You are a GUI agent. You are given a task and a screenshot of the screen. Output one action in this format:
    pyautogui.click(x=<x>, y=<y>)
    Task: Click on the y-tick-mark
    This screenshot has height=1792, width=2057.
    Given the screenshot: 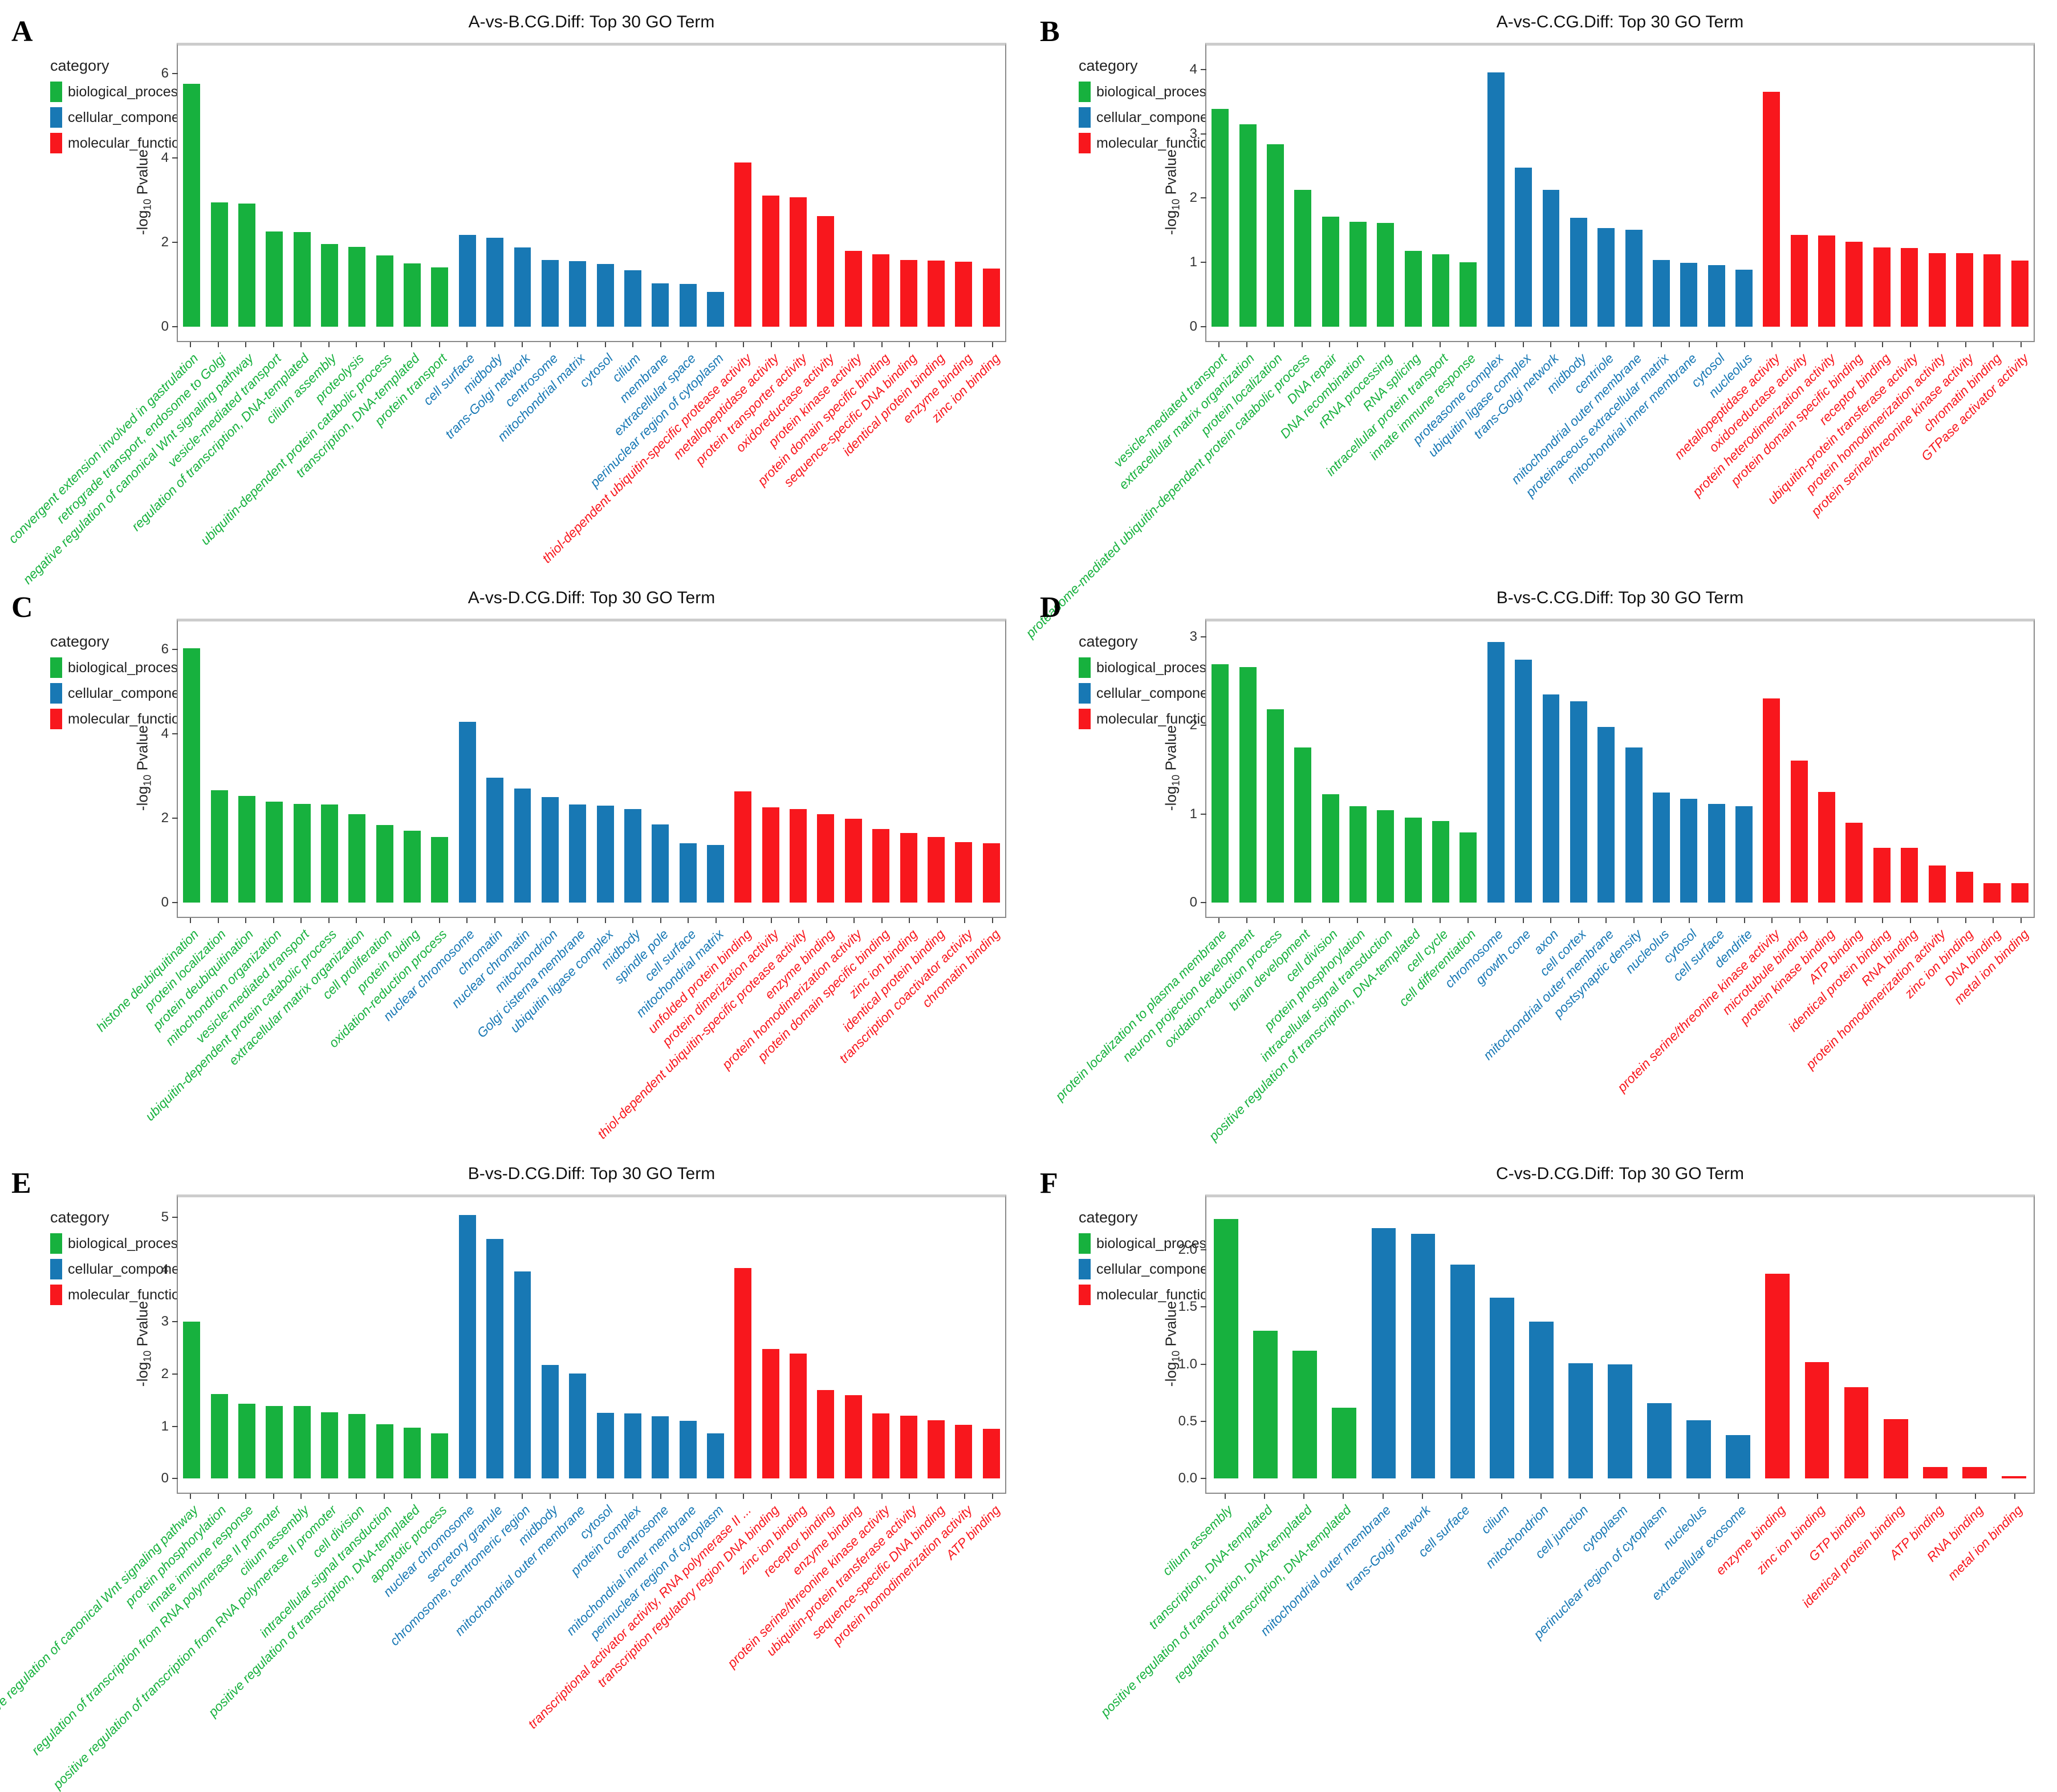 What is the action you would take?
    pyautogui.click(x=1203, y=1250)
    